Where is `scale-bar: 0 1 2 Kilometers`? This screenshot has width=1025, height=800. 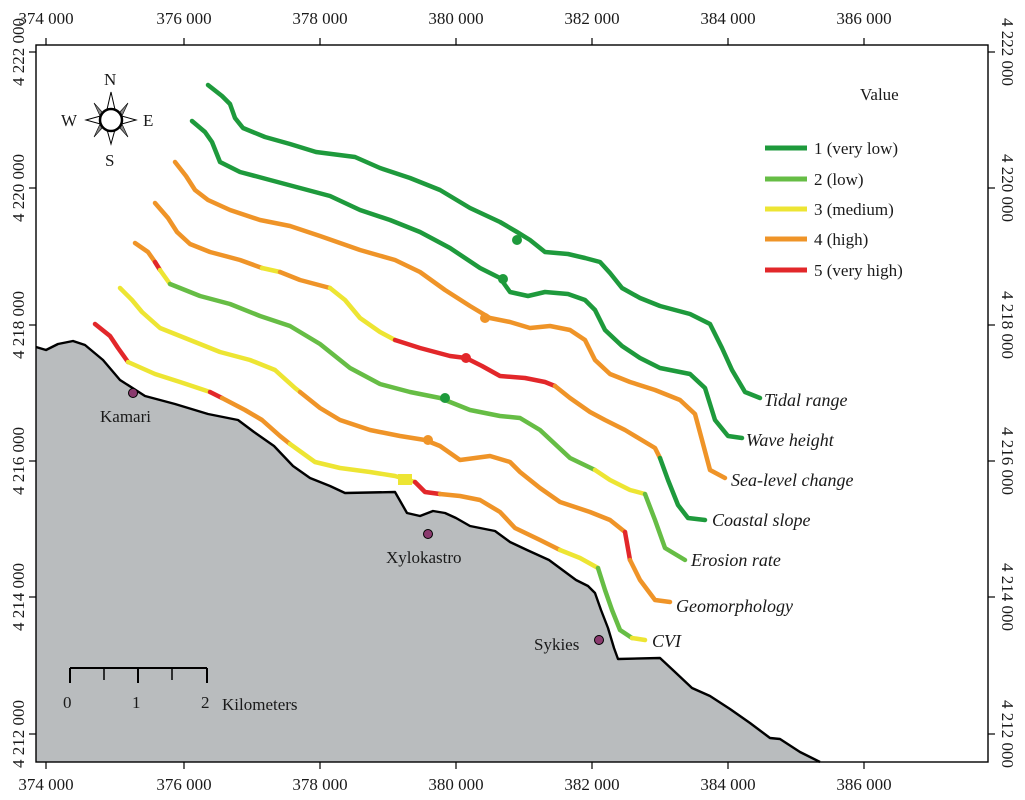
scale-bar: 0 1 2 Kilometers is located at coordinates (180, 690).